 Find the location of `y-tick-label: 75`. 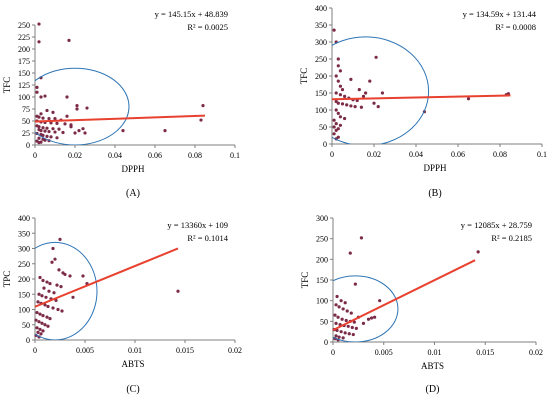

y-tick-label: 75 is located at coordinates (26, 109).